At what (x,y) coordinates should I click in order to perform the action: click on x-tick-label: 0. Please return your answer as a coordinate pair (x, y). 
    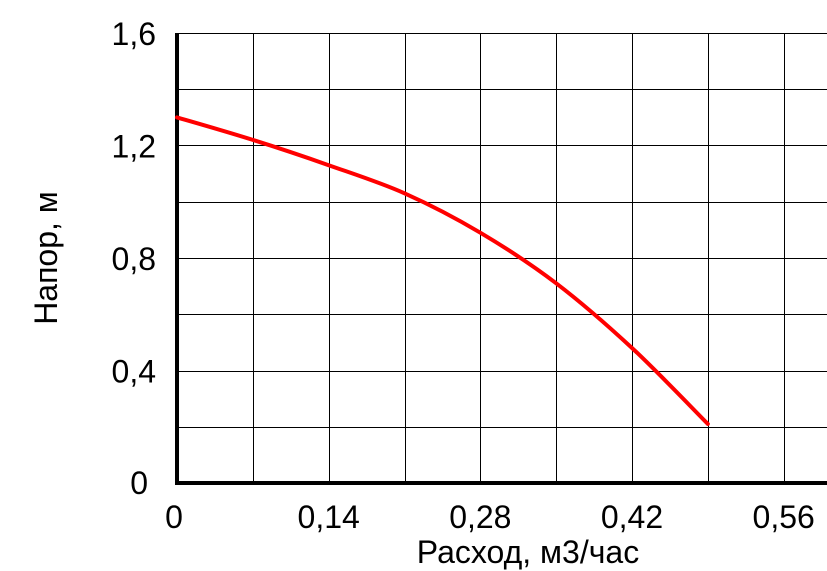
    Looking at the image, I should click on (174, 517).